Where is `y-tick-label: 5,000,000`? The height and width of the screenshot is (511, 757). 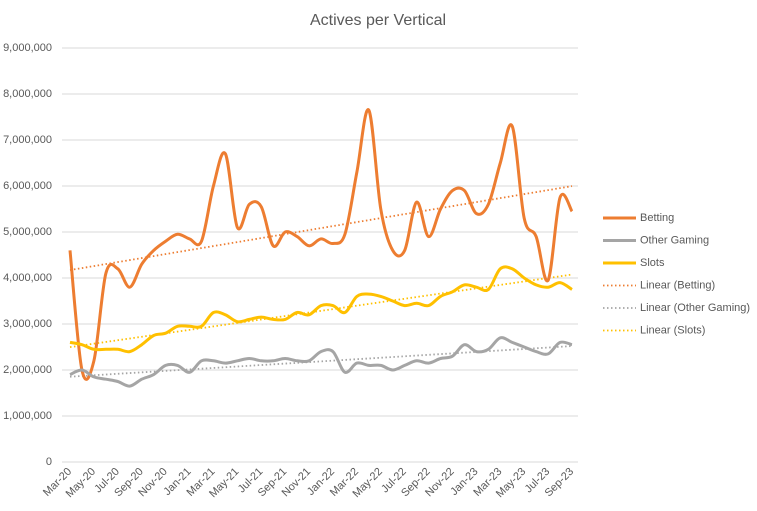 y-tick-label: 5,000,000 is located at coordinates (27, 232).